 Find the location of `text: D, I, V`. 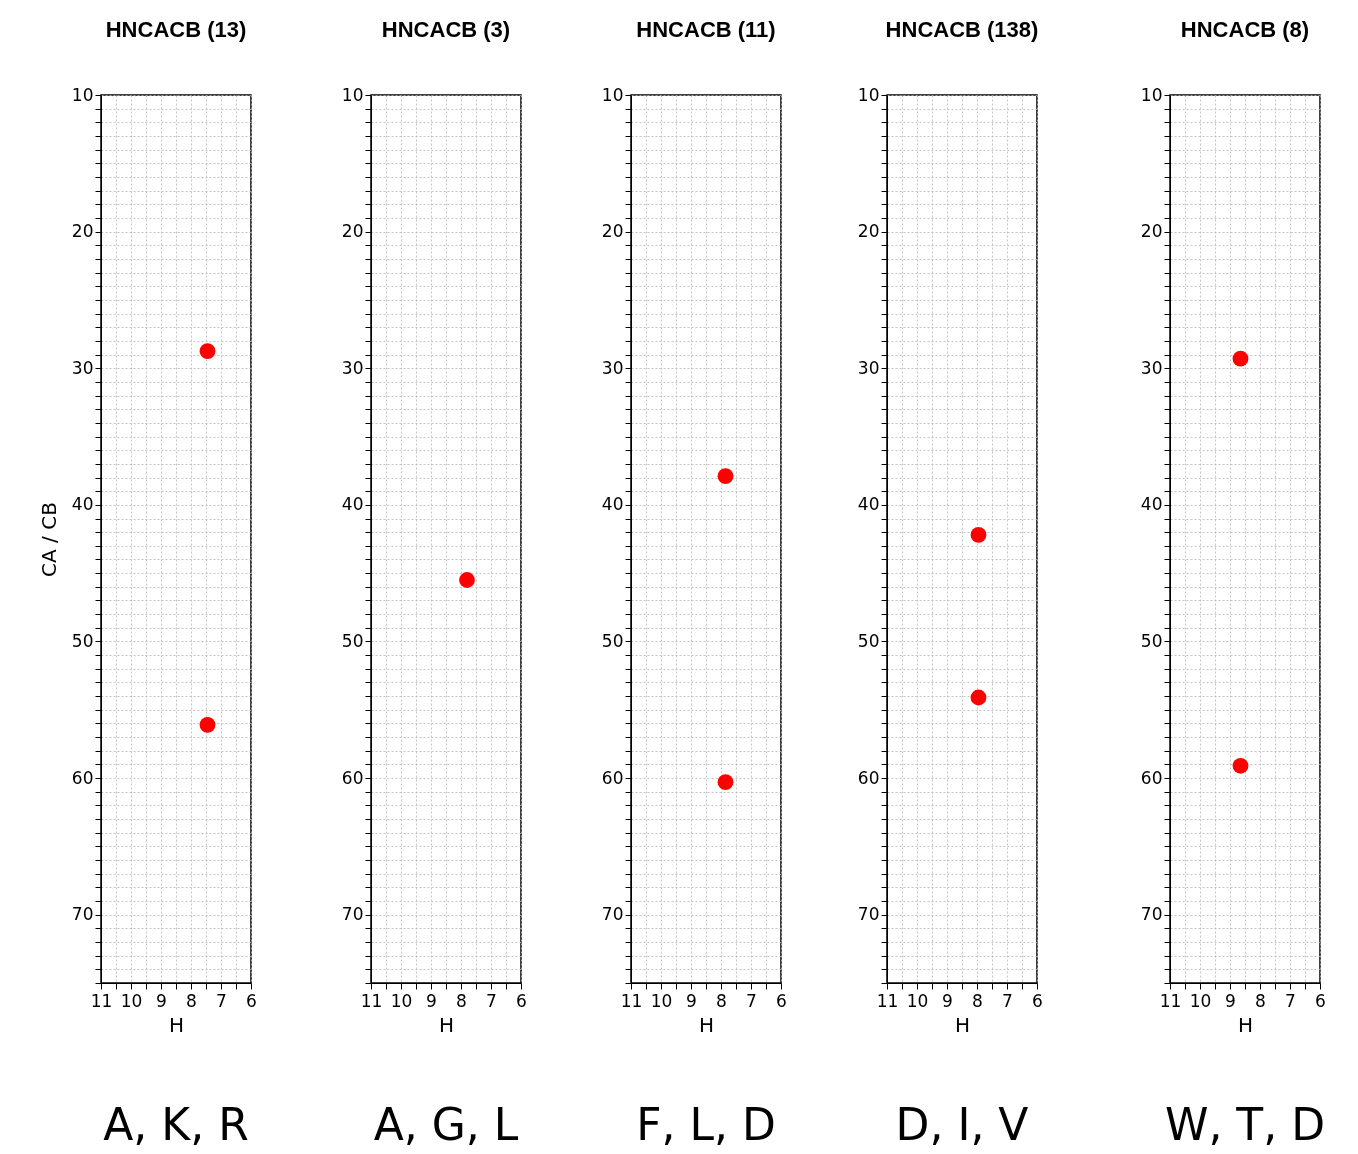

text: D, I, V is located at coordinates (962, 1124).